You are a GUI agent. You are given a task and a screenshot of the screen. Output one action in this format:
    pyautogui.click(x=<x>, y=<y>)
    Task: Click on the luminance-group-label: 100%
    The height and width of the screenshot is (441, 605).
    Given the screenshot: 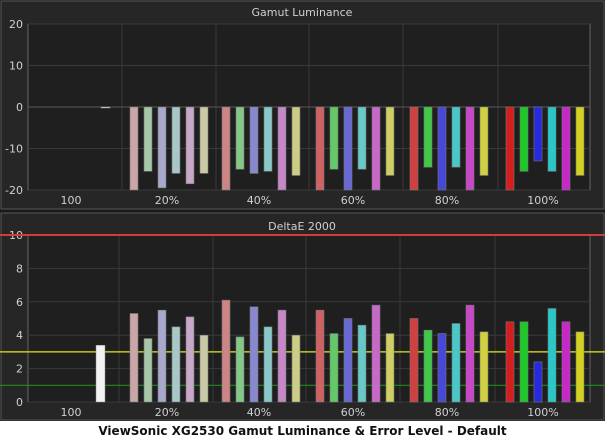 What is the action you would take?
    pyautogui.click(x=542, y=200)
    